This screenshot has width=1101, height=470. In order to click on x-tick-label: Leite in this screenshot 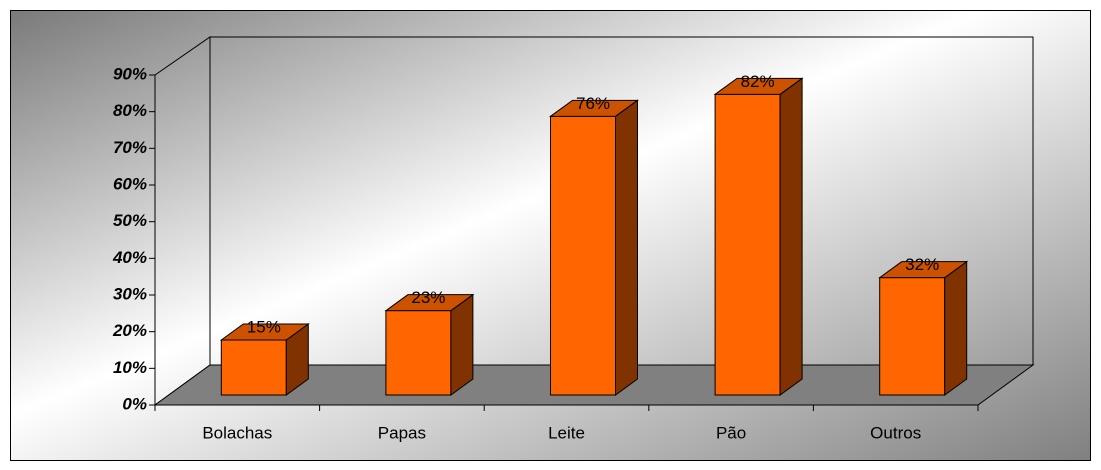, I will do `click(566, 432)`.